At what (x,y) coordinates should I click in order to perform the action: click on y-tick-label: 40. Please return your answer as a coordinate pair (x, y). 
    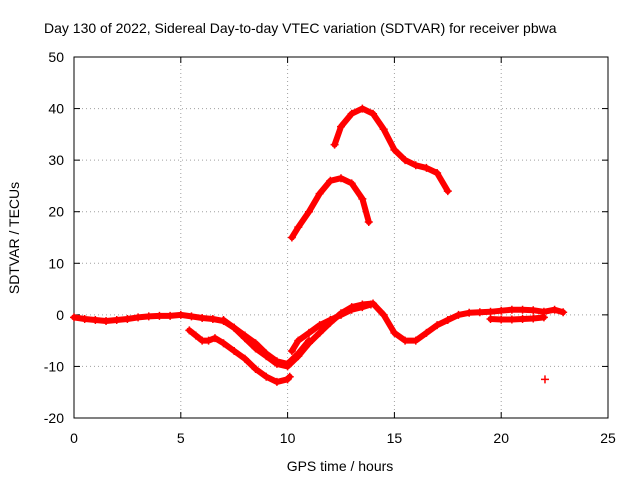
    Looking at the image, I should click on (56, 109).